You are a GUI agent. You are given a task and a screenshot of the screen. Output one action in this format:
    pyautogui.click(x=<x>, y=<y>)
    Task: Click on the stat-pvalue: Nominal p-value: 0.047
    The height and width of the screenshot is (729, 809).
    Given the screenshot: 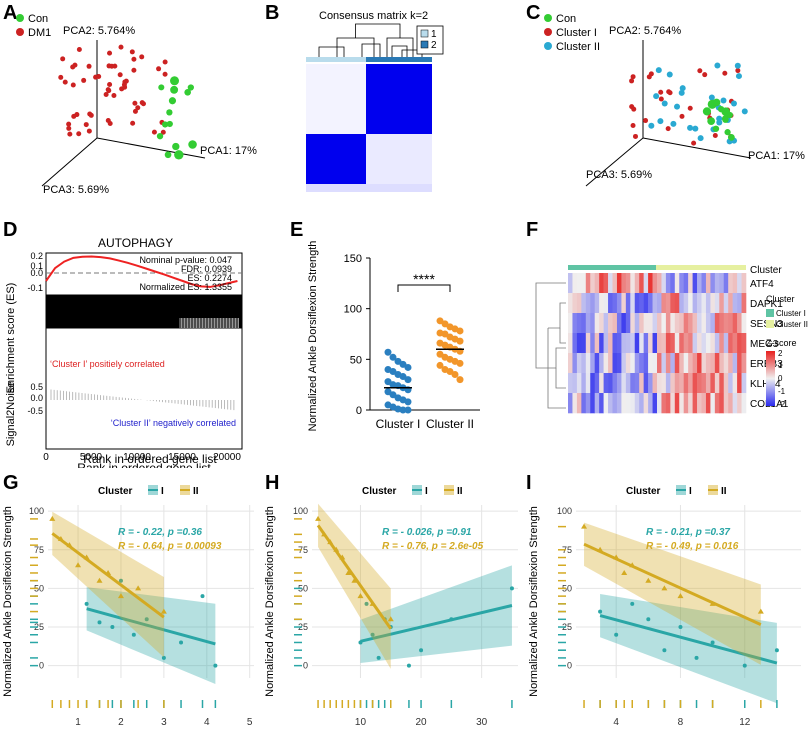 What is the action you would take?
    pyautogui.click(x=185, y=260)
    